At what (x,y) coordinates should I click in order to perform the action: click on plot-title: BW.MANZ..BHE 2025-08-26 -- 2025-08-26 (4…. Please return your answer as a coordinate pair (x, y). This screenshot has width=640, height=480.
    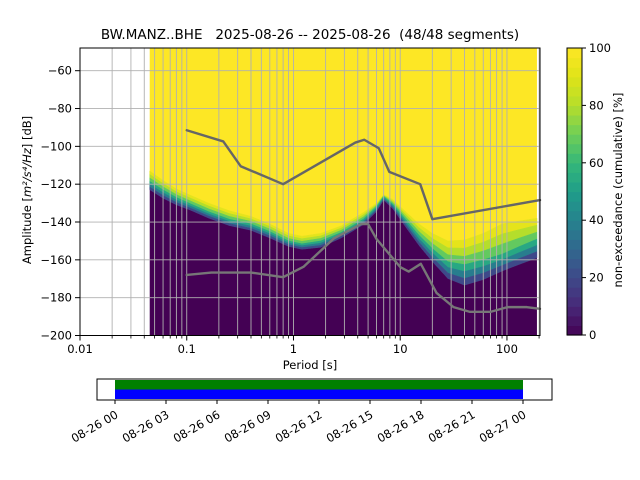
    Looking at the image, I should click on (310, 35).